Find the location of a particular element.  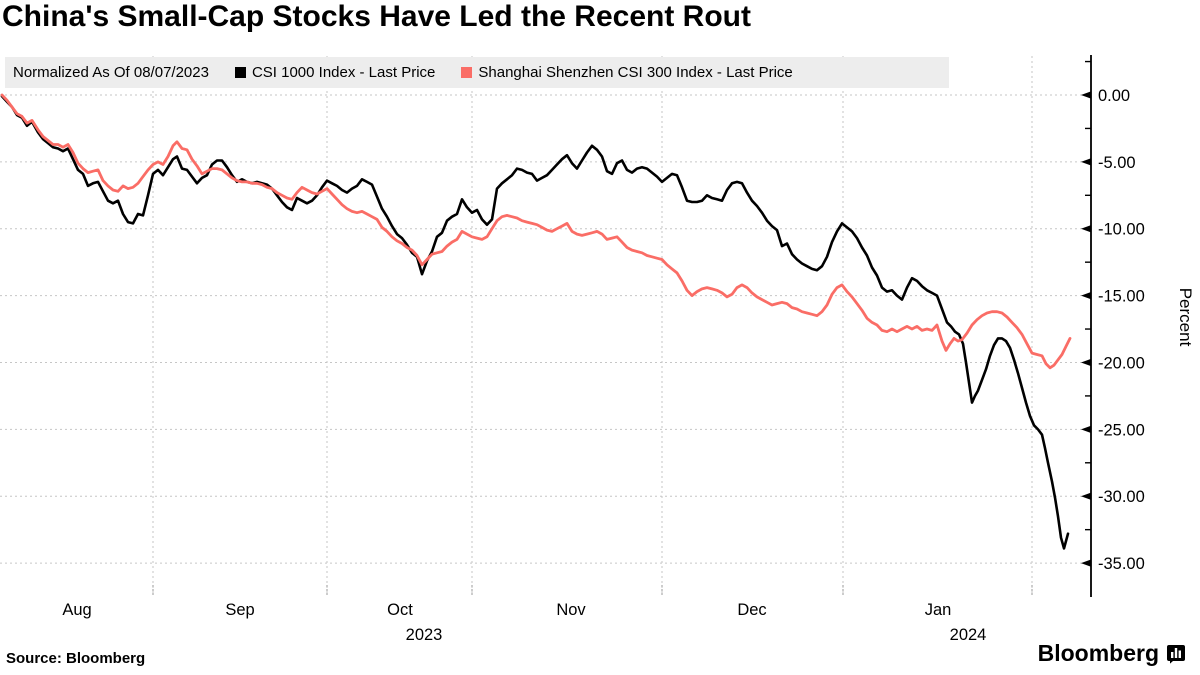

csi-1000-swatch is located at coordinates (240, 72).